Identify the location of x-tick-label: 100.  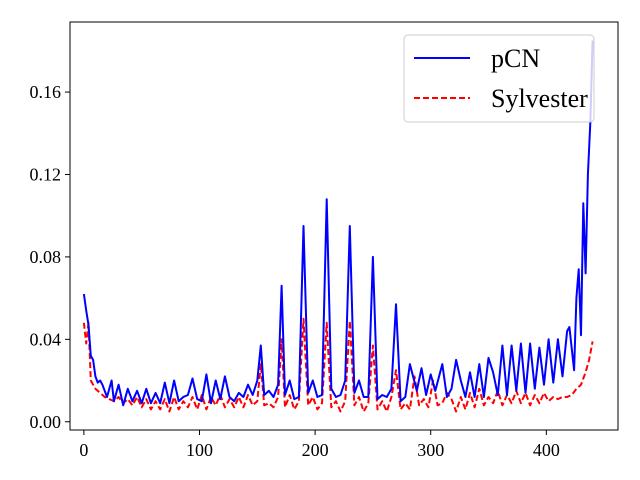
(199, 450).